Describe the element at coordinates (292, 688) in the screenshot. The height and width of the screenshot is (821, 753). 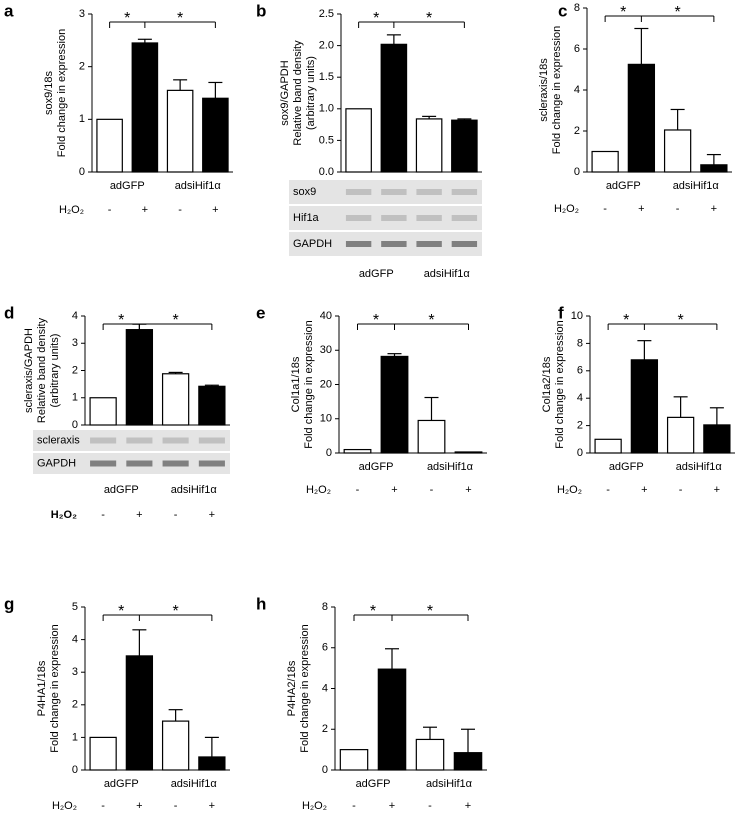
I see `y-axis-label: P4HA2/18s` at that location.